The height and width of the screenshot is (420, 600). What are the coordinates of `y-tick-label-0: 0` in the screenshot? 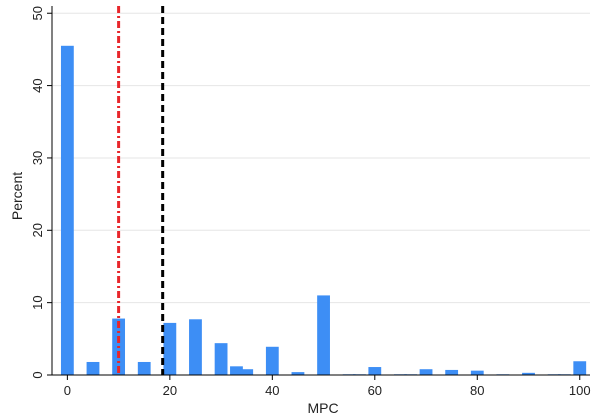 It's located at (37, 374).